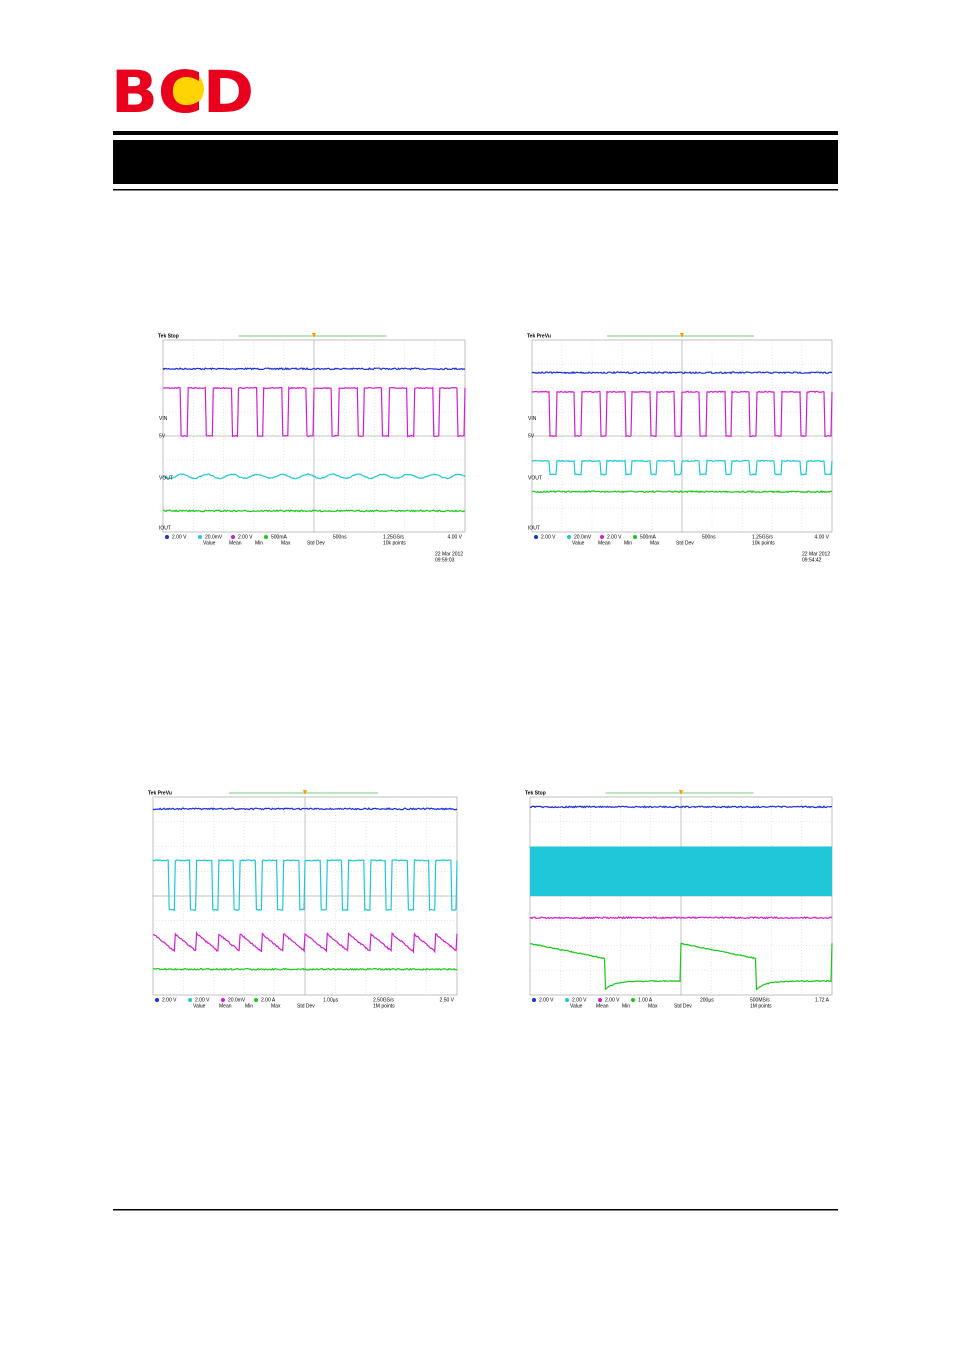  What do you see at coordinates (707, 1000) in the screenshot?
I see `timebase: 200µs` at bounding box center [707, 1000].